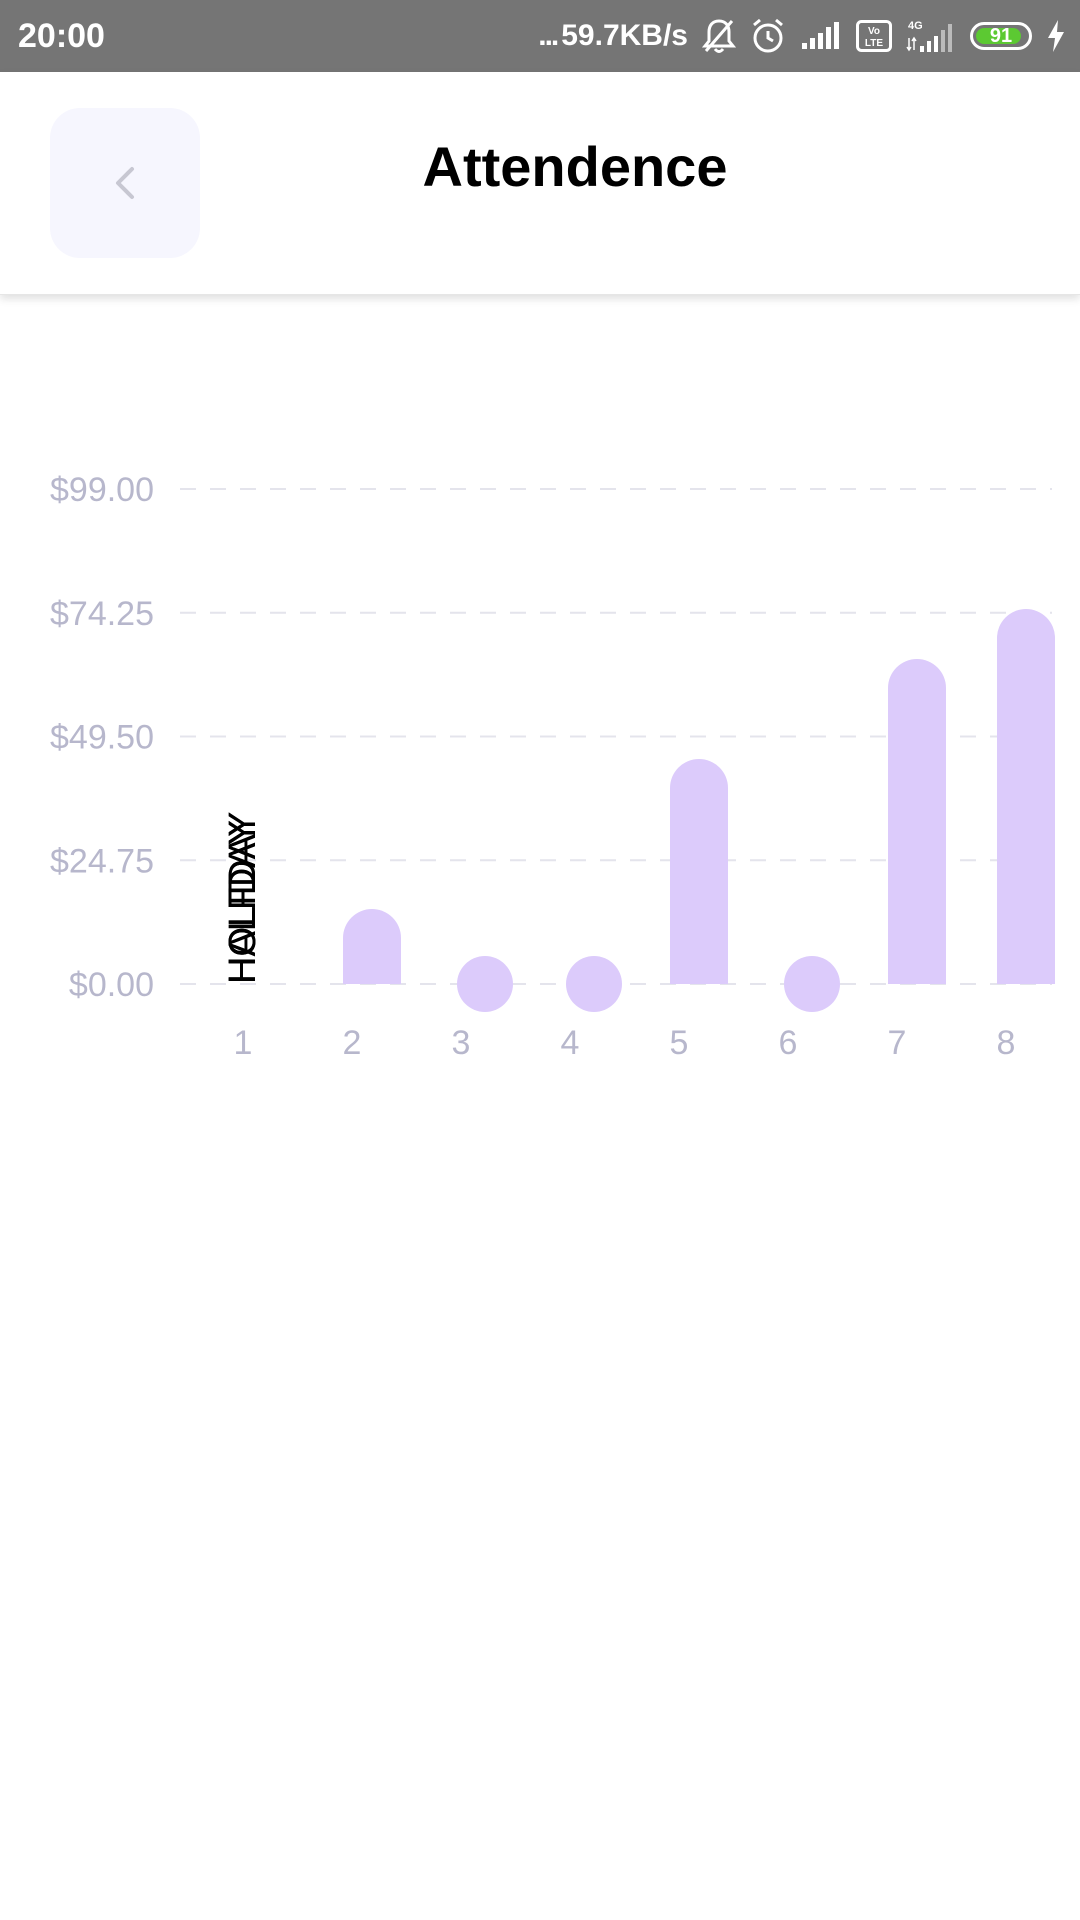 The width and height of the screenshot is (1080, 1920). I want to click on volte-icon: Vo LTE, so click(874, 36).